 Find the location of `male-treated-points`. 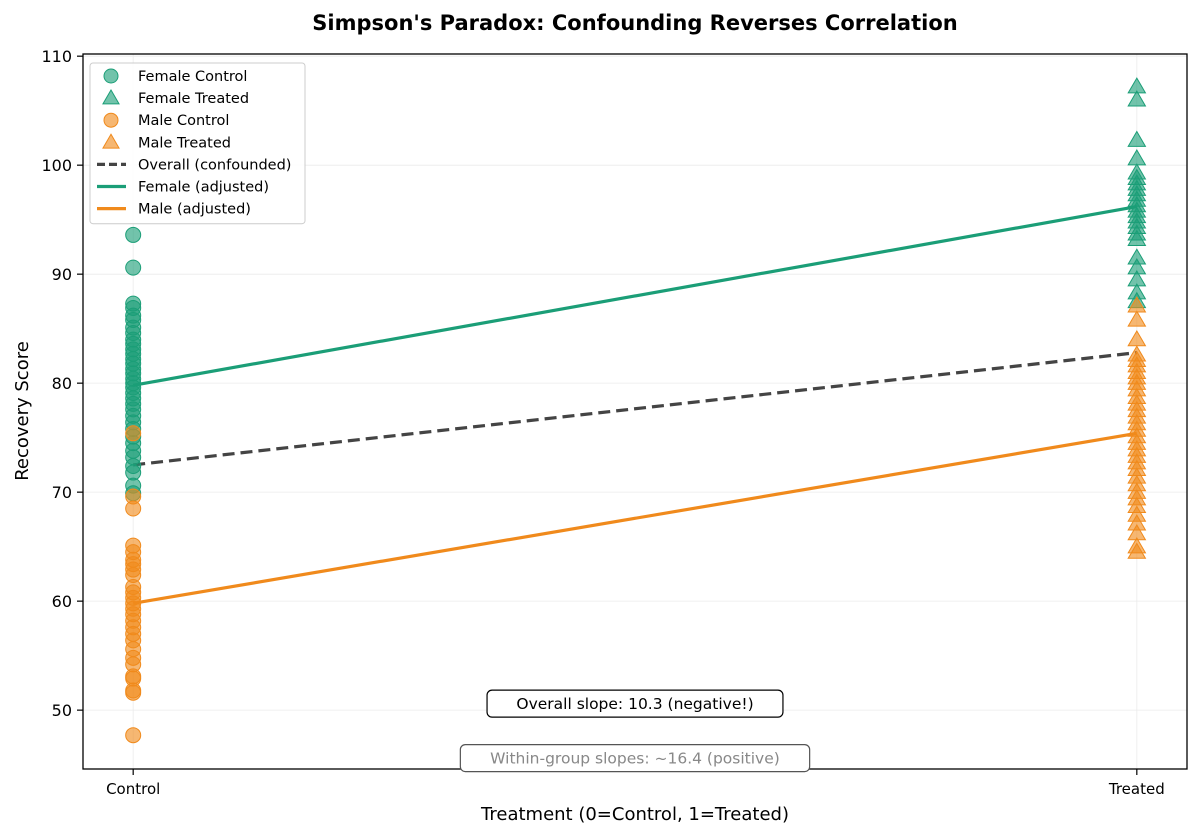

male-treated-points is located at coordinates (1137, 427).